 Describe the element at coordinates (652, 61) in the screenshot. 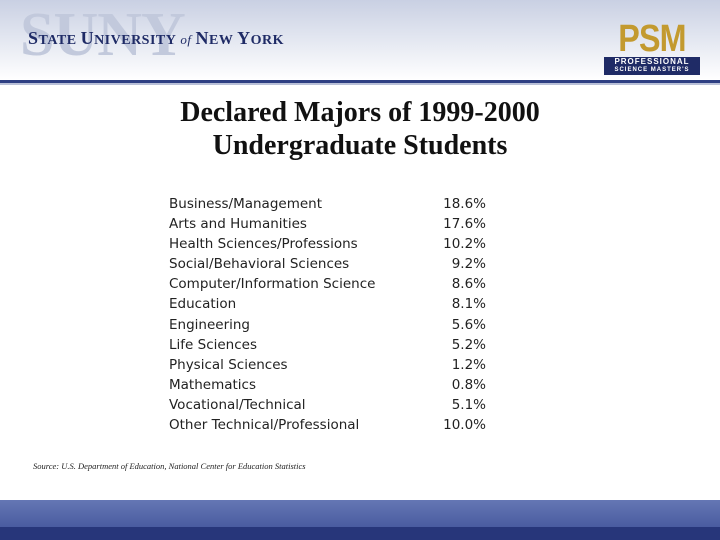

I see `psm-logo-line1: PROFESSIONAL` at that location.